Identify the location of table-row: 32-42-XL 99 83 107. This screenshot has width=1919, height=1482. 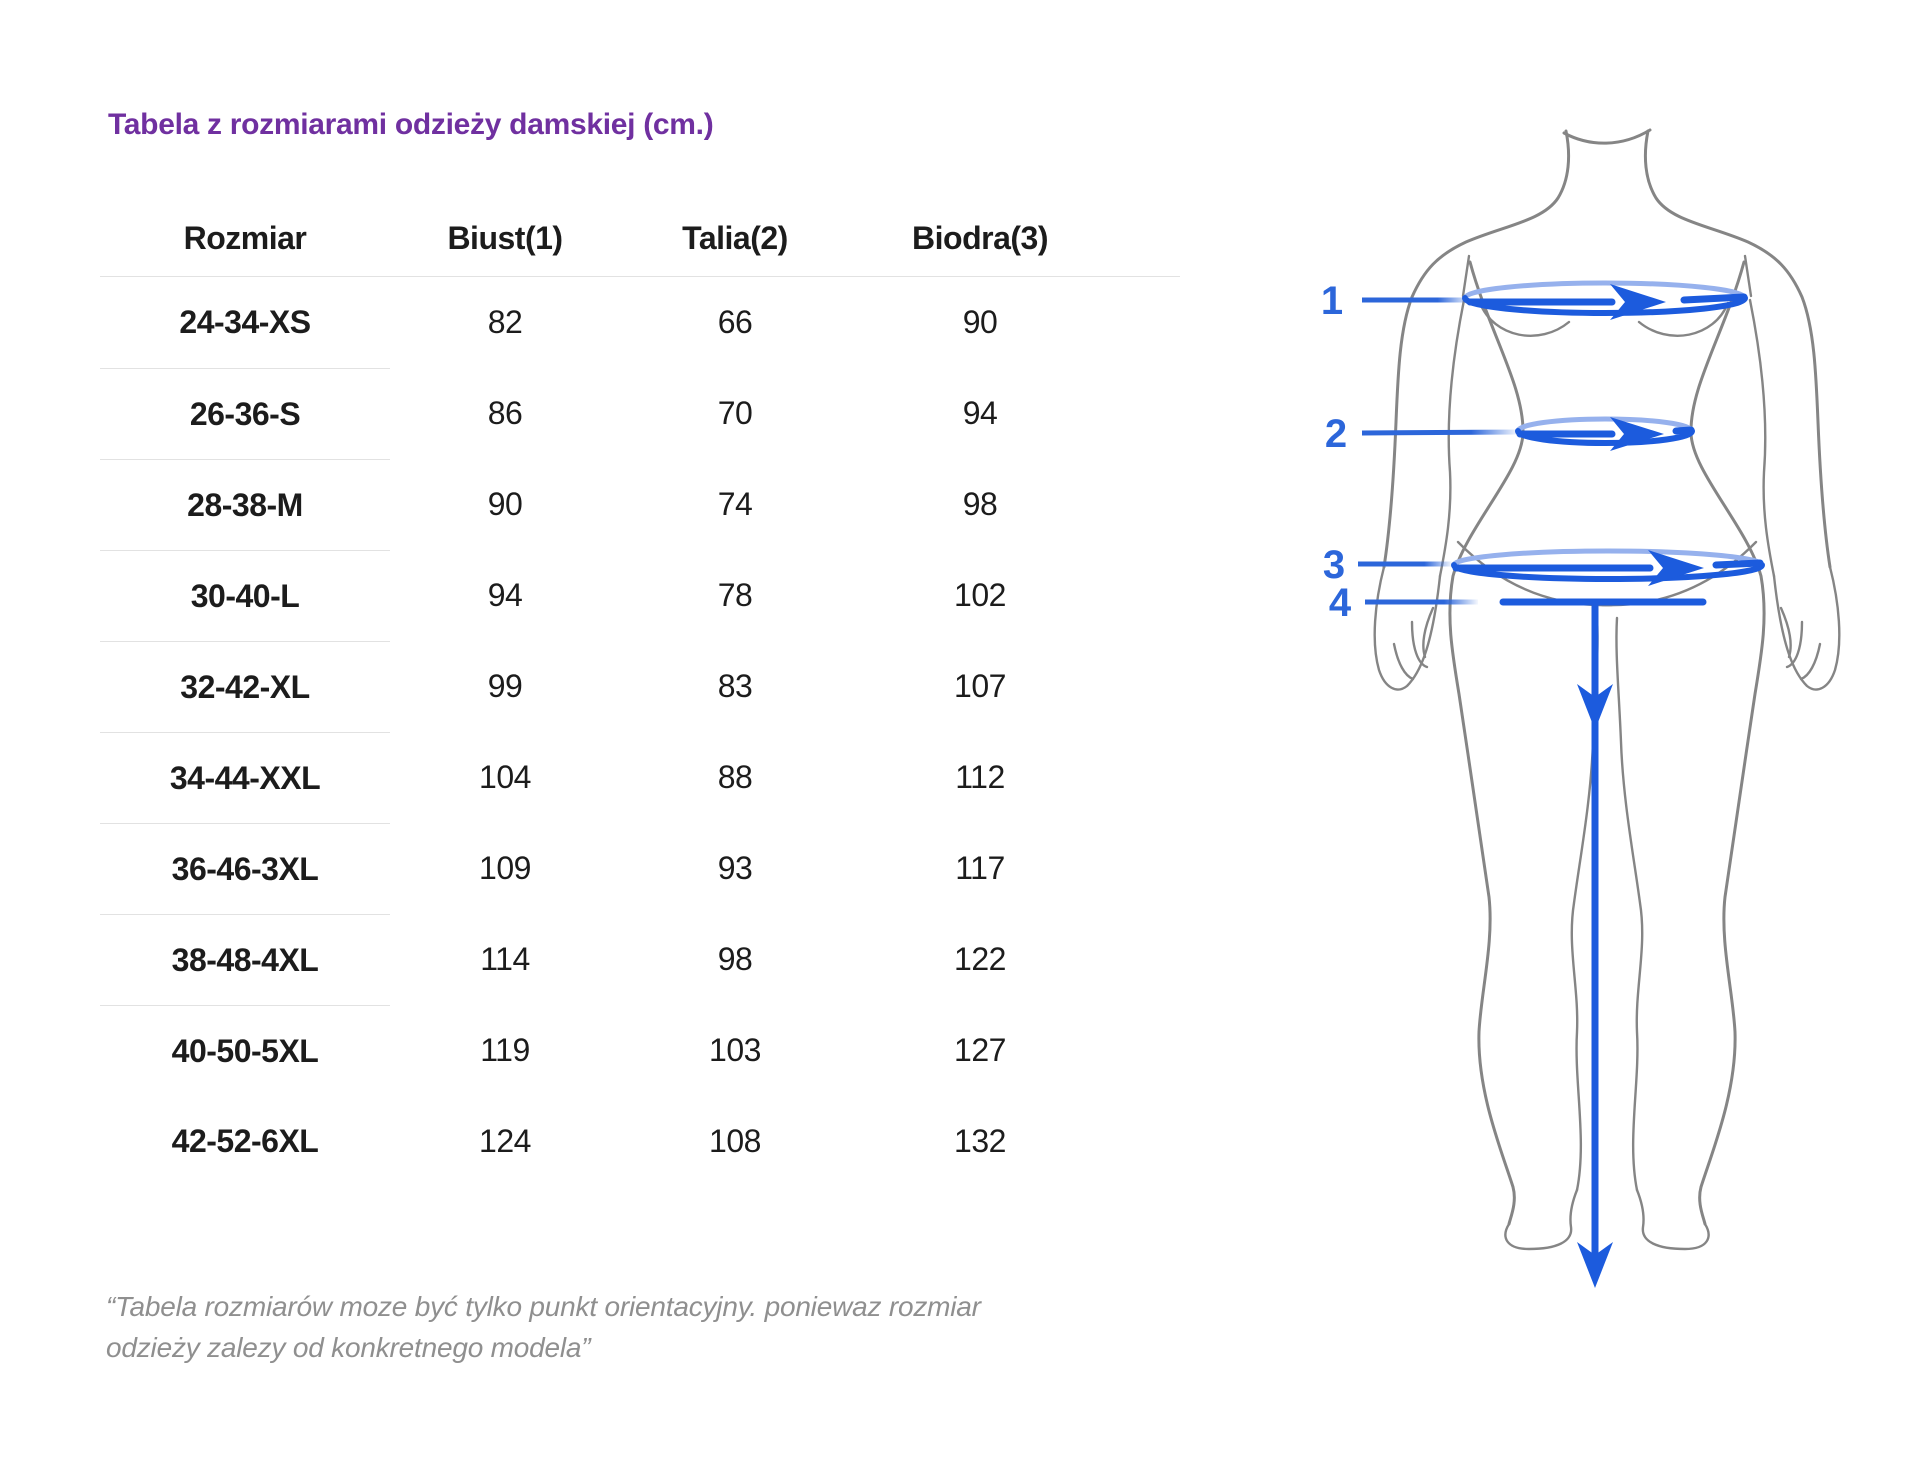
(640, 686).